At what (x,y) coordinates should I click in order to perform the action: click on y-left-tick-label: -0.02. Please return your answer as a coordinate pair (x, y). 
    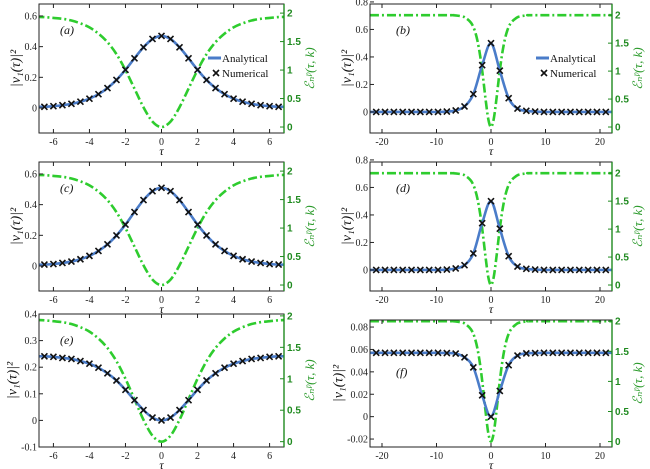
    Looking at the image, I should click on (357, 440).